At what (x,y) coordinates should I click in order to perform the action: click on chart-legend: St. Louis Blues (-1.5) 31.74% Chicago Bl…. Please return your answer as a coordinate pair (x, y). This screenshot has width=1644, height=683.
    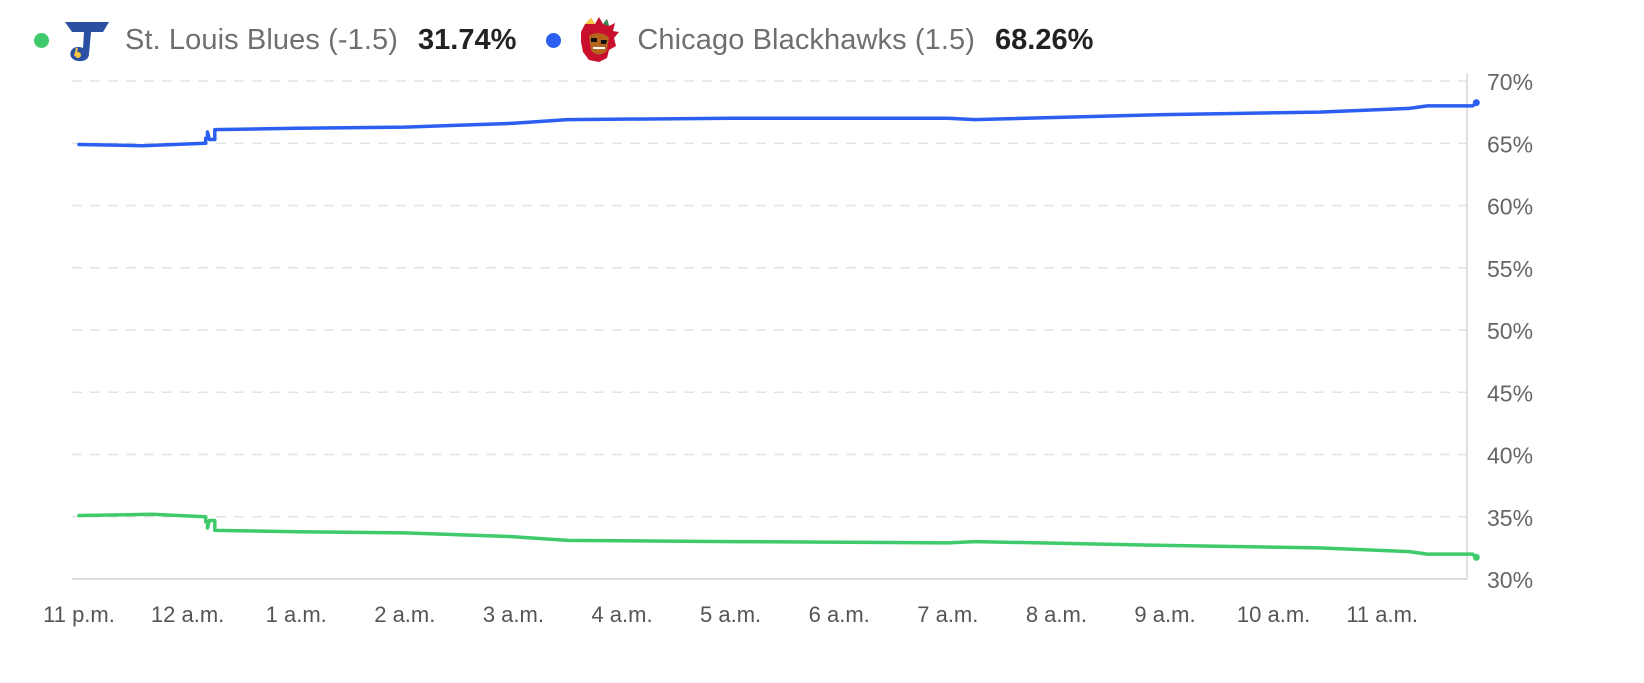
    Looking at the image, I should click on (578, 40).